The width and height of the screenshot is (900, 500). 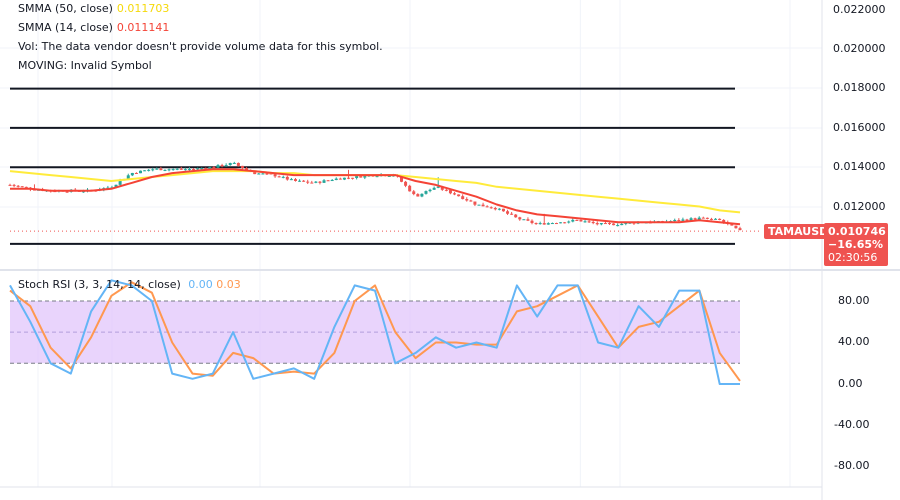 I want to click on last-price-tag: 0.010746 −16.65% 02:30:56, so click(x=856, y=244).